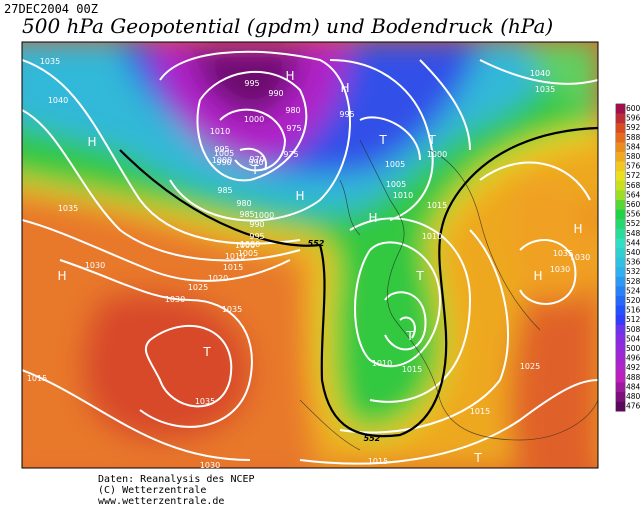 The height and width of the screenshot is (509, 640). What do you see at coordinates (633, 127) in the screenshot?
I see `colorbar-label: 592` at bounding box center [633, 127].